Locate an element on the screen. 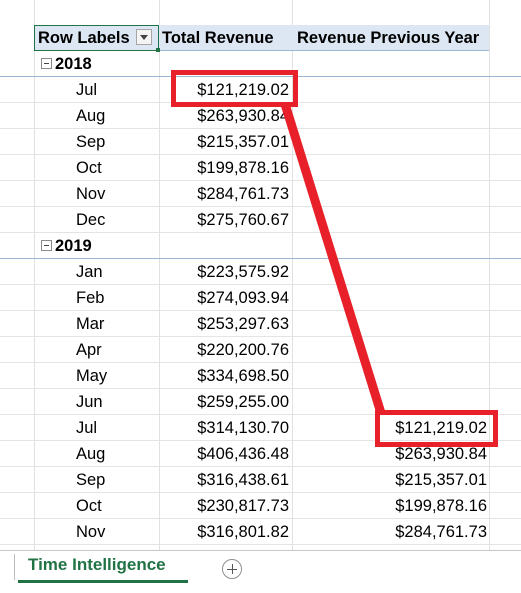 This screenshot has width=521, height=593. total-revenue-cell: $312,487.66 is located at coordinates (226, 547).